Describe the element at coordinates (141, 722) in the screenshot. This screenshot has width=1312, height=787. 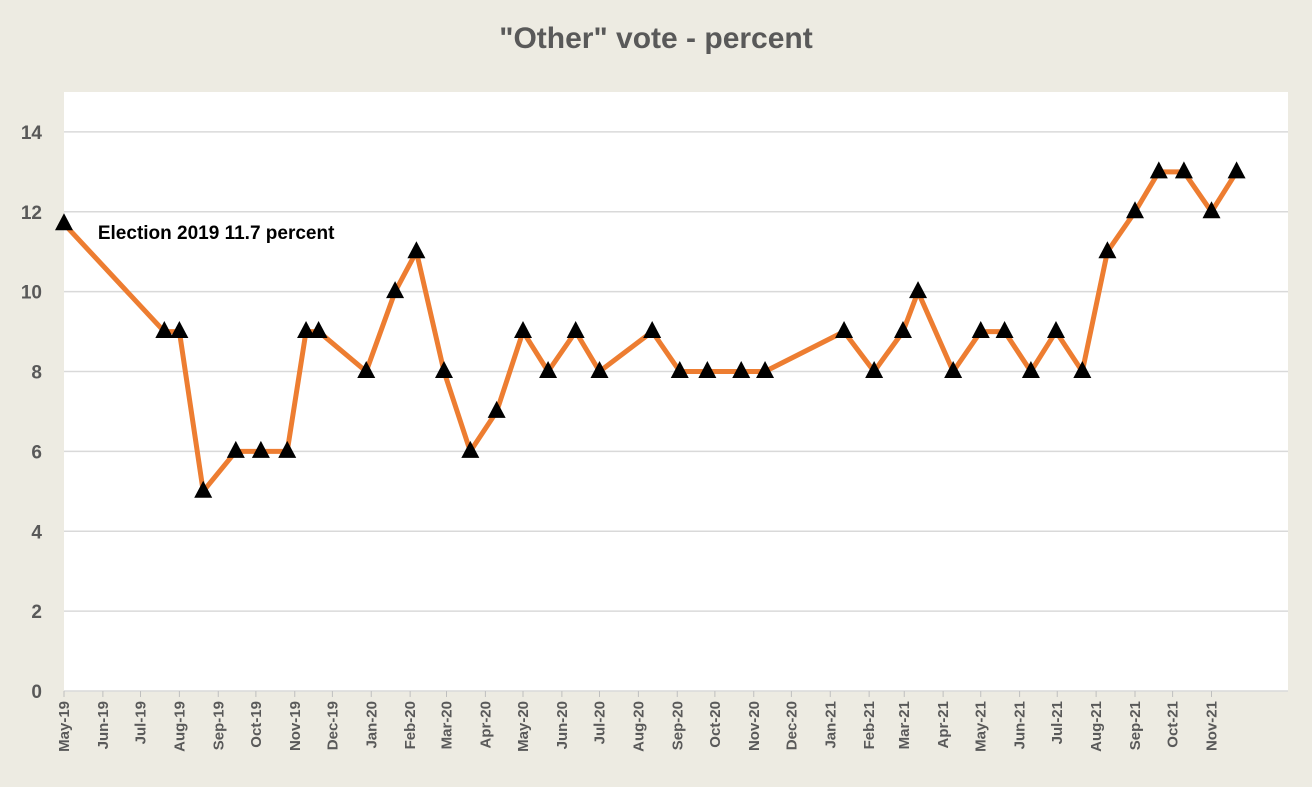
I see `x-tick-label: Jul-19` at that location.